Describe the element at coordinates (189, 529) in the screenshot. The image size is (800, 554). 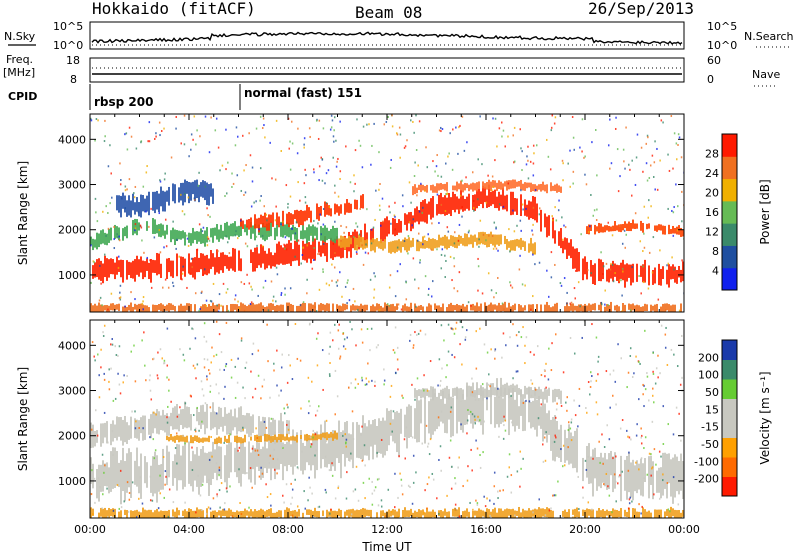
I see `x-tick-label: 04:00` at that location.